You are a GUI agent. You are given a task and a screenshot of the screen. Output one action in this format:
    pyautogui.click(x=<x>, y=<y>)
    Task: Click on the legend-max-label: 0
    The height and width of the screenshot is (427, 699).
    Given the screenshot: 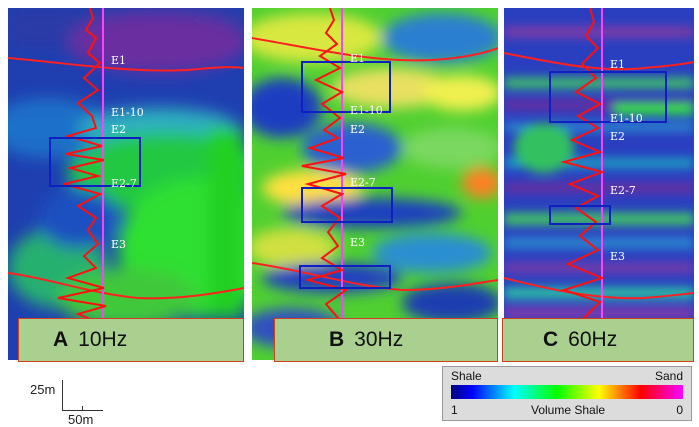 What is the action you would take?
    pyautogui.click(x=679, y=410)
    